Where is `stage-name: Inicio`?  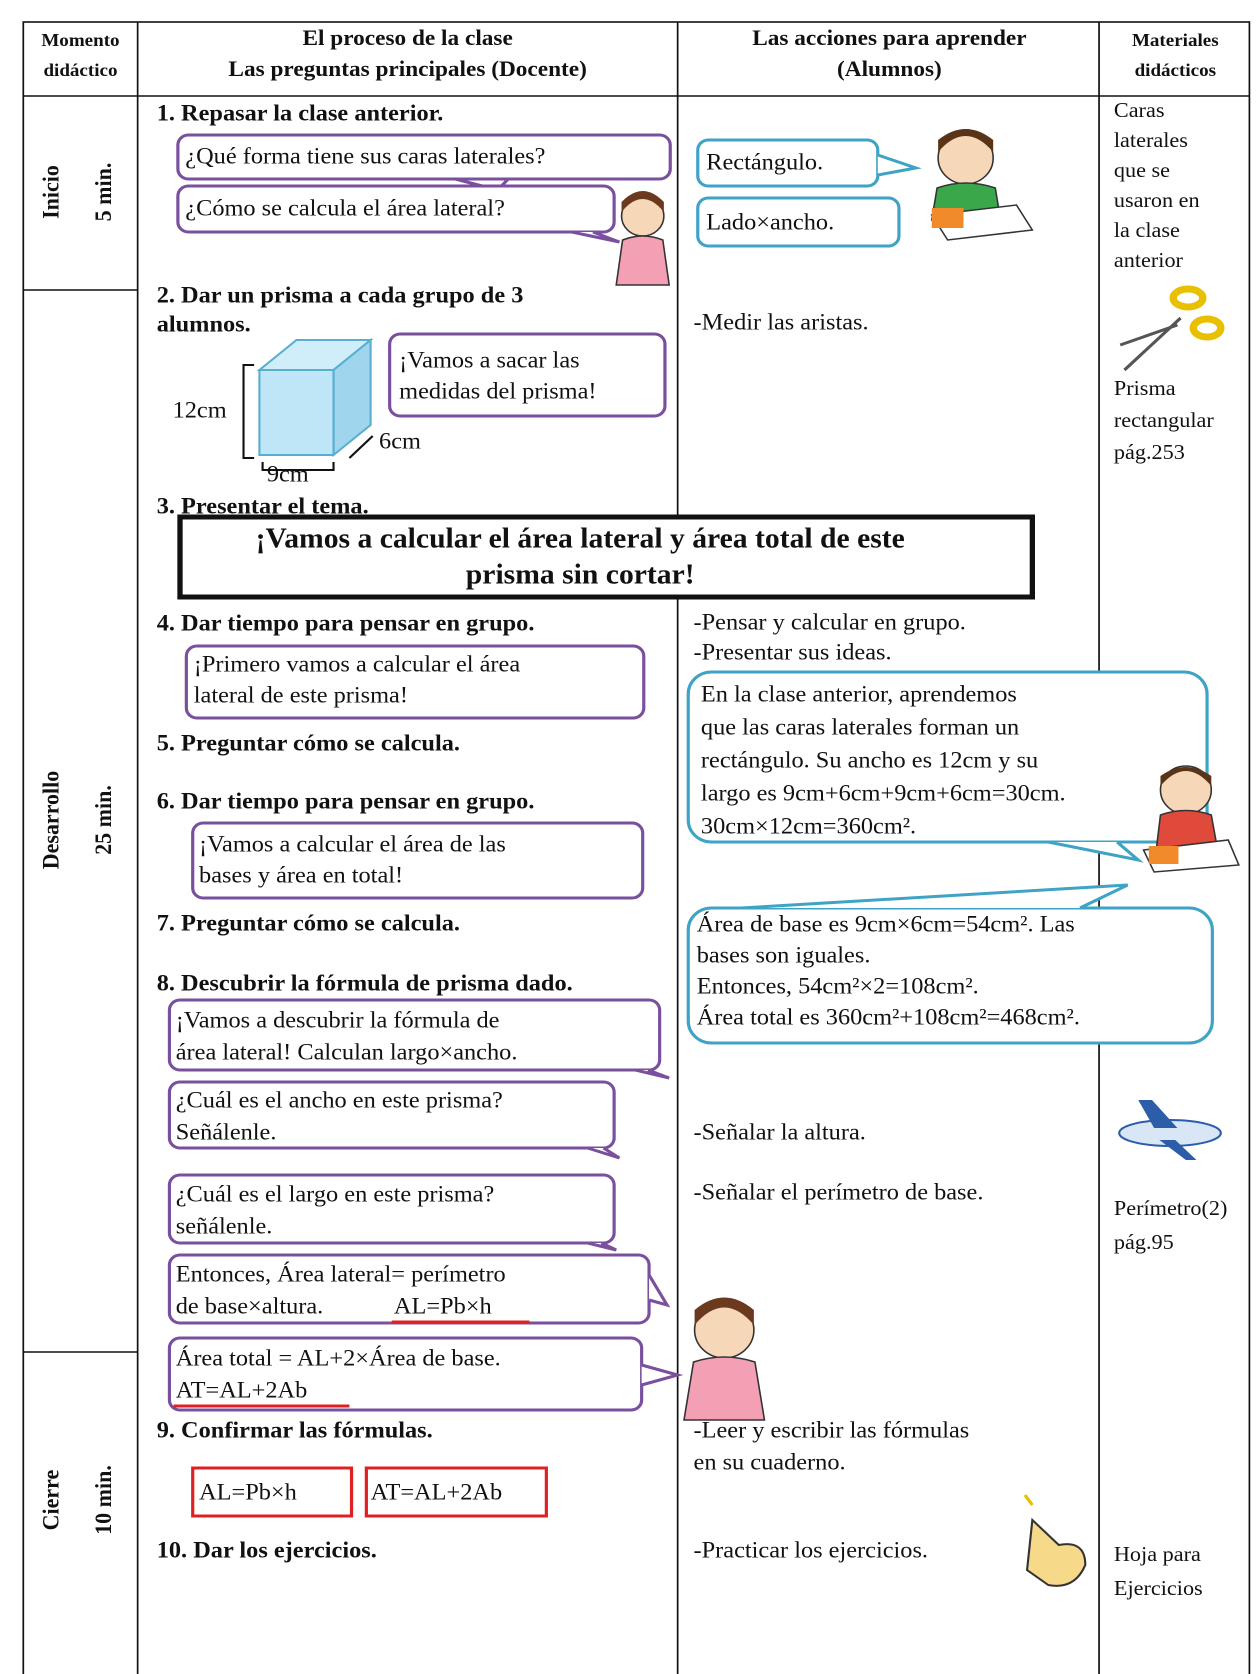 stage-name: Inicio is located at coordinates (51, 192).